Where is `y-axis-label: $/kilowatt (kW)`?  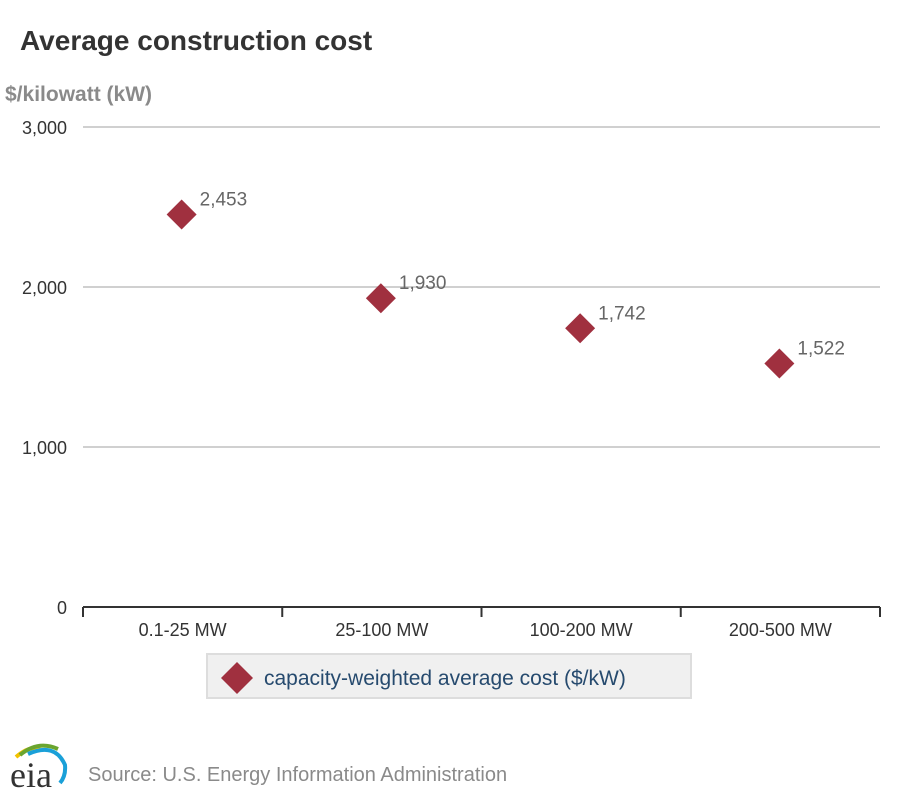
y-axis-label: $/kilowatt (kW) is located at coordinates (78, 94).